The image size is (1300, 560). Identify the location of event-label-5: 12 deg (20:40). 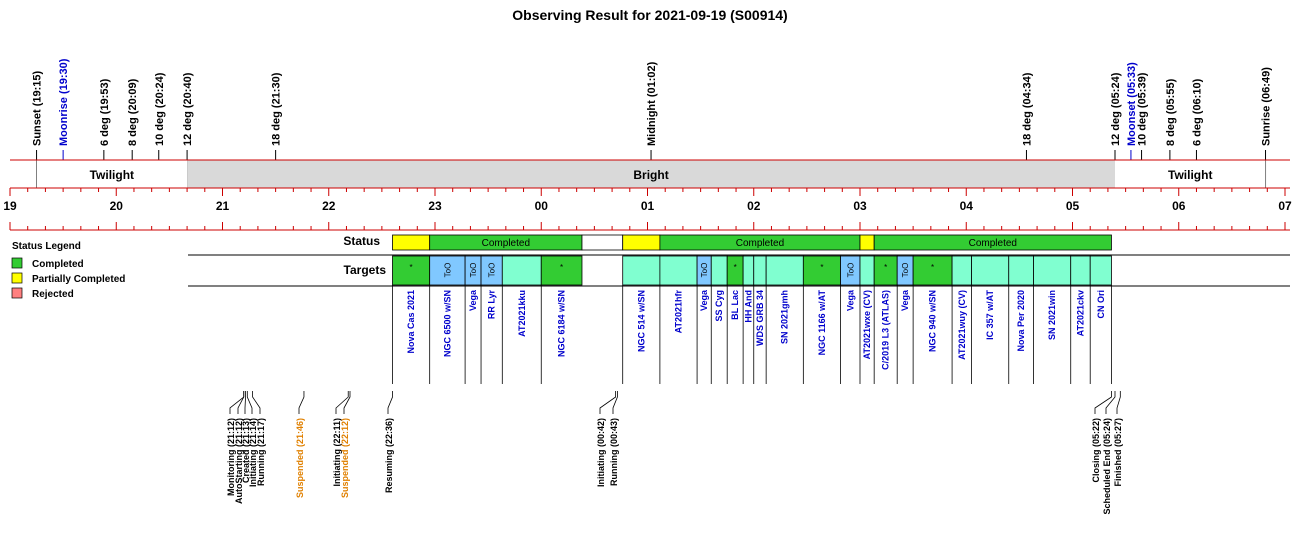
(188, 109).